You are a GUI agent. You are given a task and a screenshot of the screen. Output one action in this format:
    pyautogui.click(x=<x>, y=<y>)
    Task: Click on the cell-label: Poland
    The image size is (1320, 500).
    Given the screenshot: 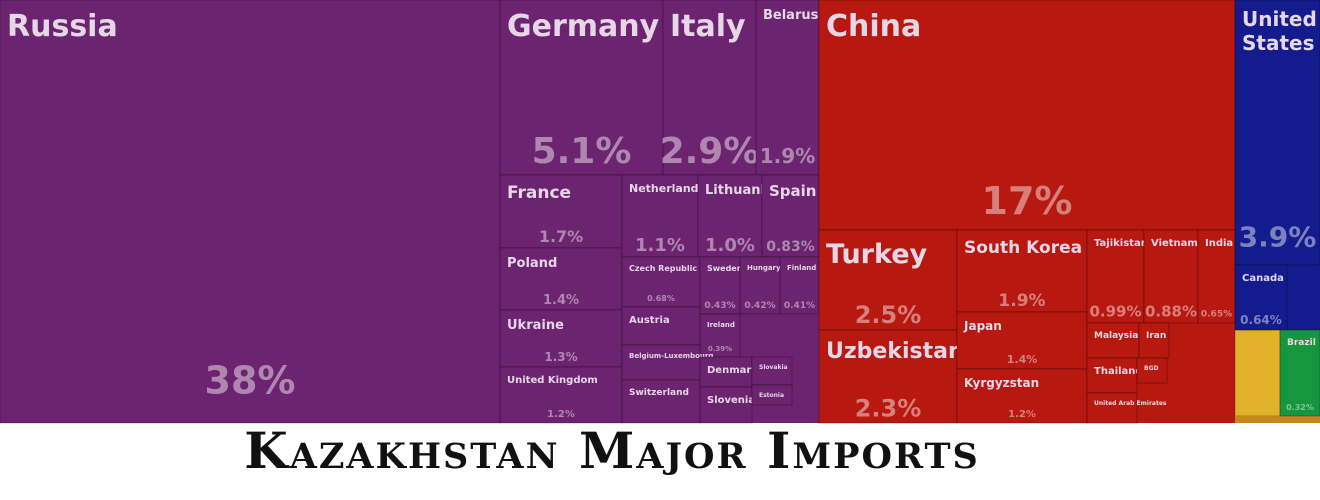 What is the action you would take?
    pyautogui.click(x=532, y=263)
    